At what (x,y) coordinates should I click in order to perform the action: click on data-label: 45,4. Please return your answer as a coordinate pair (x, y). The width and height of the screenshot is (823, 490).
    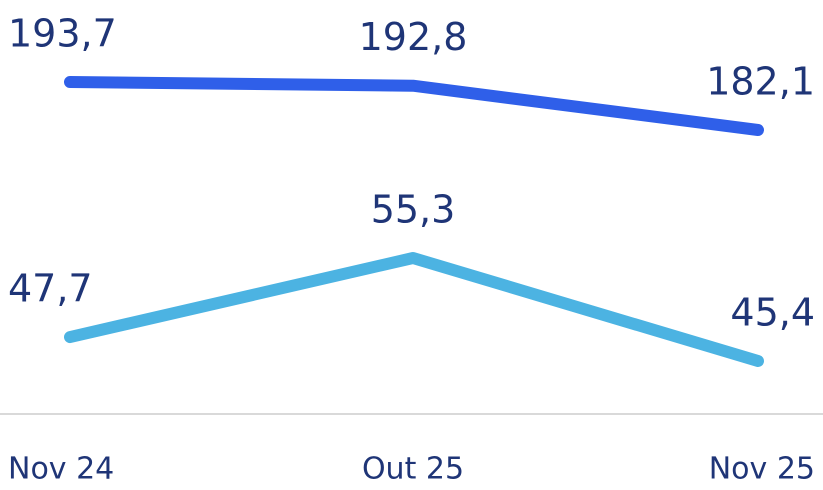
    Looking at the image, I should click on (772, 313).